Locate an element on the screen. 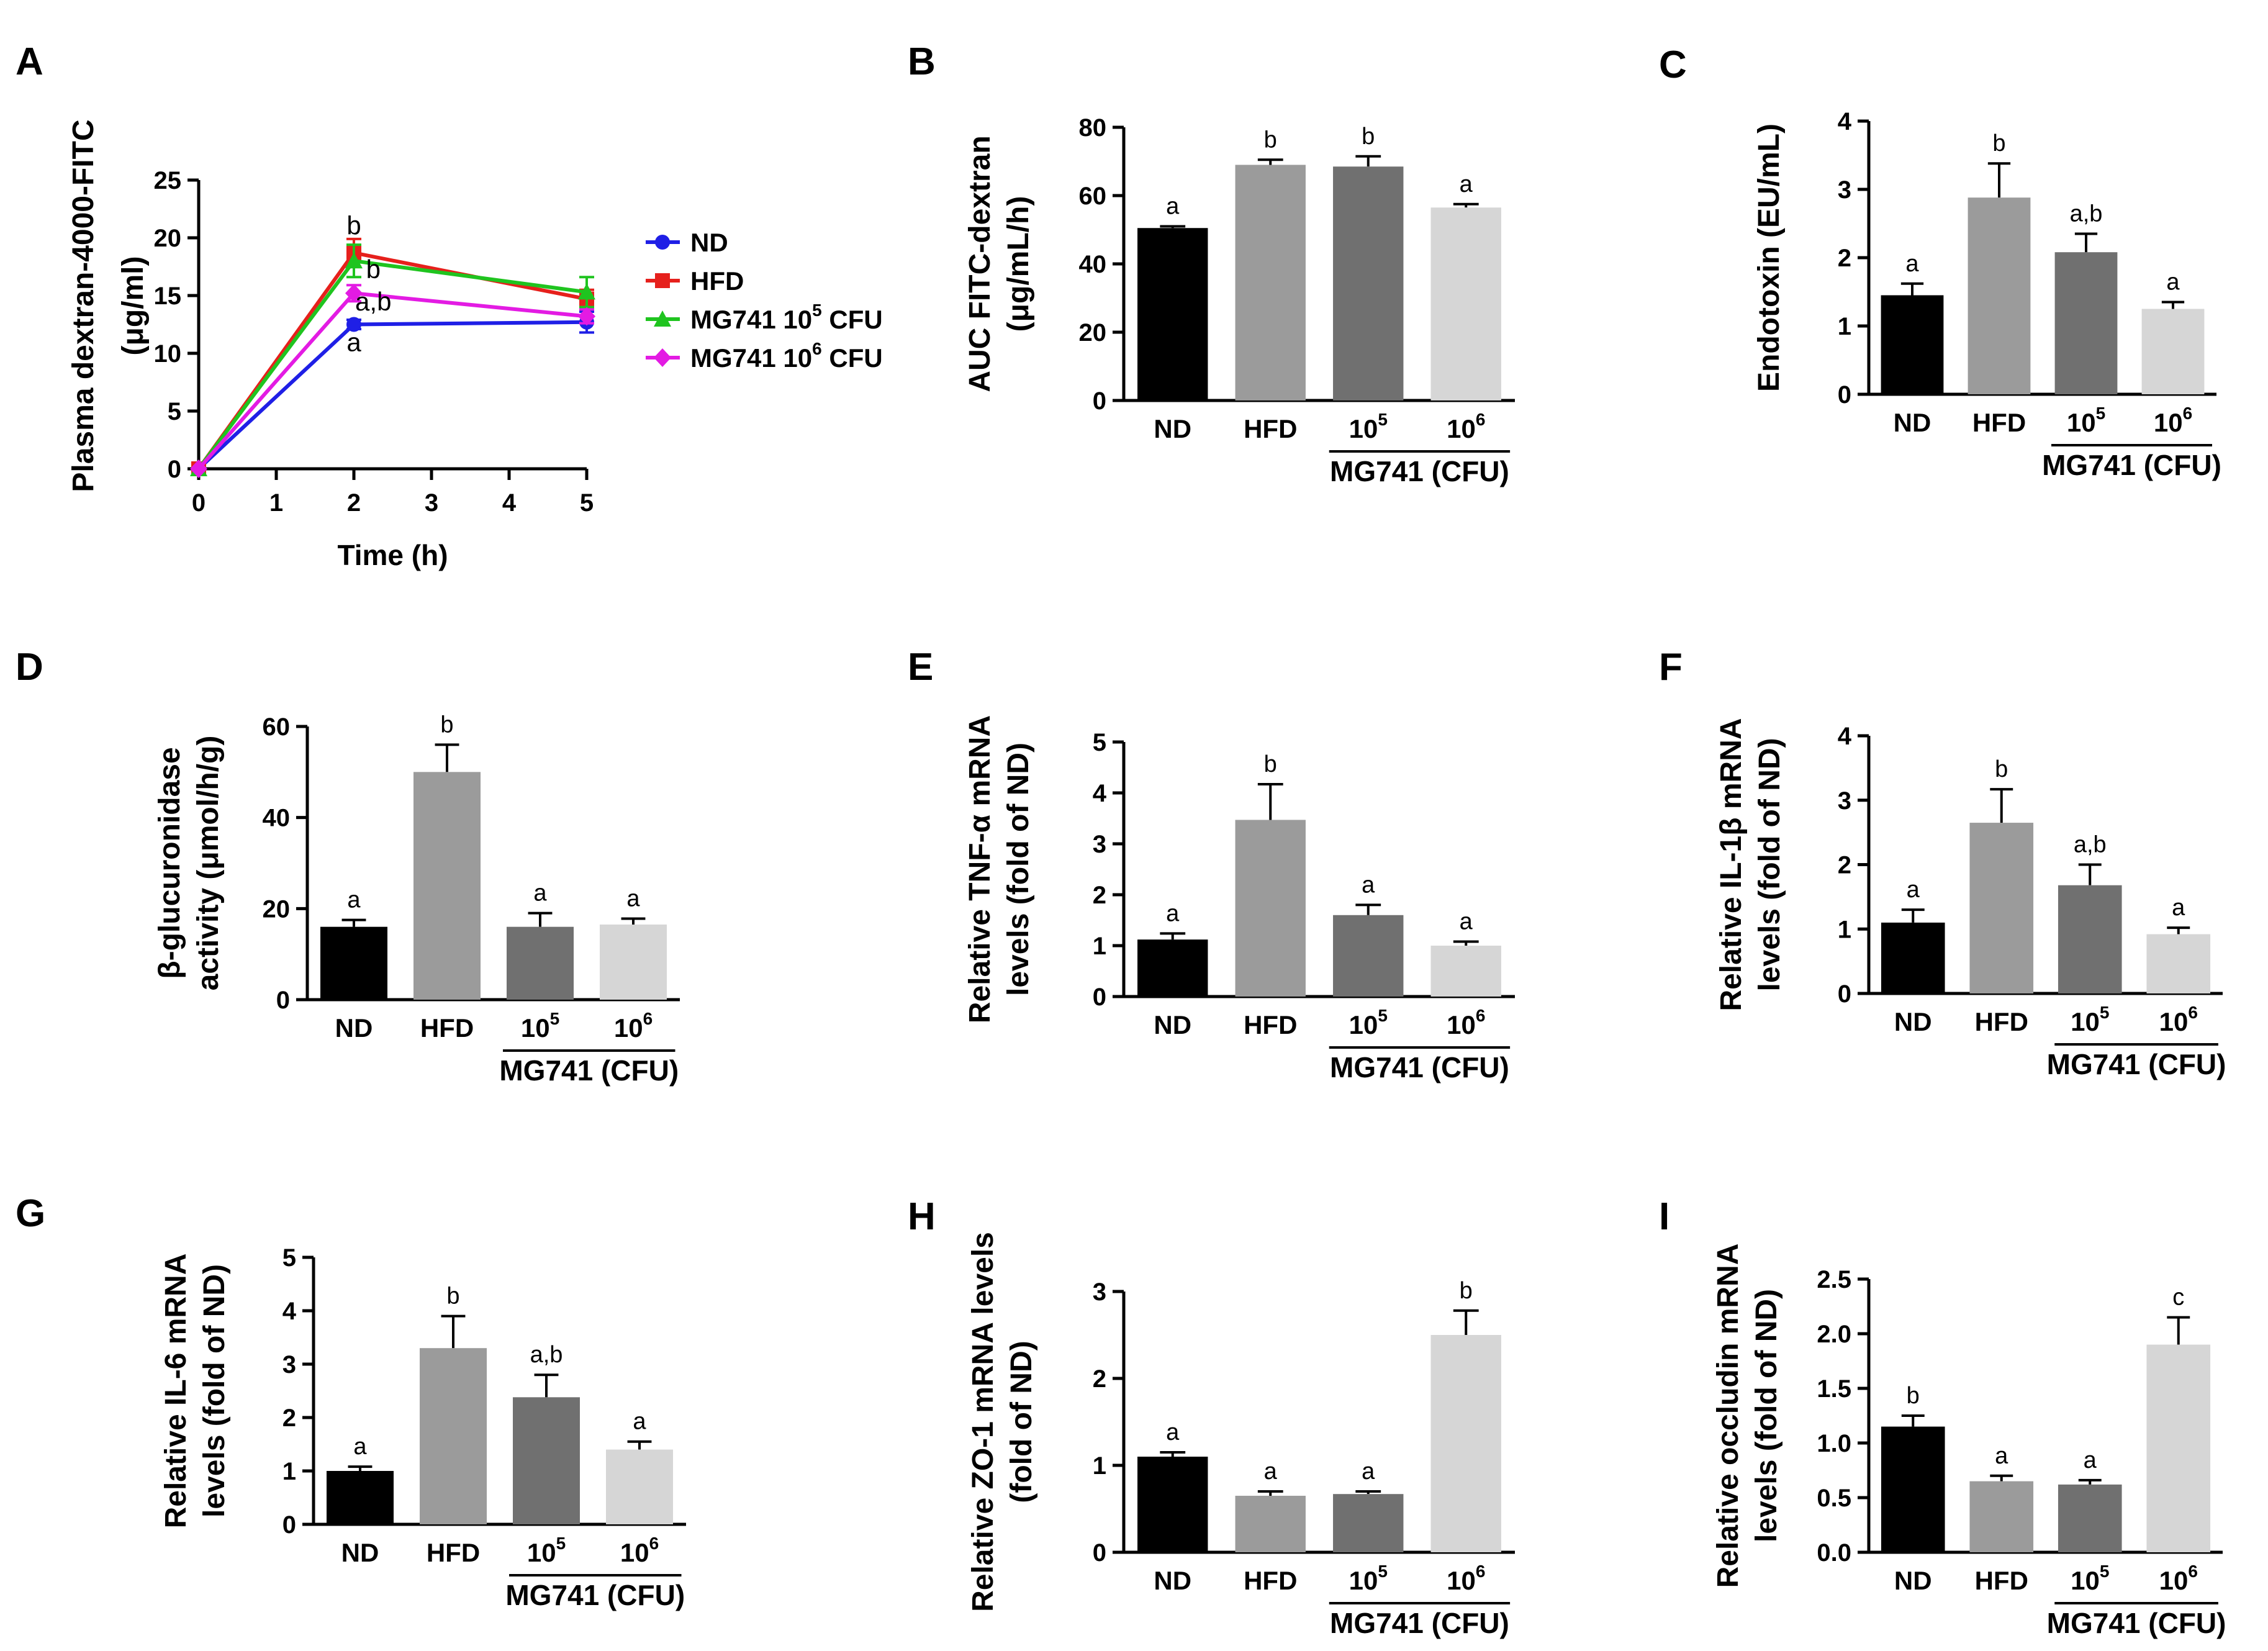 The height and width of the screenshot is (1651, 2268). y-axis-label: Relative TNF-α mRNA is located at coordinates (980, 869).